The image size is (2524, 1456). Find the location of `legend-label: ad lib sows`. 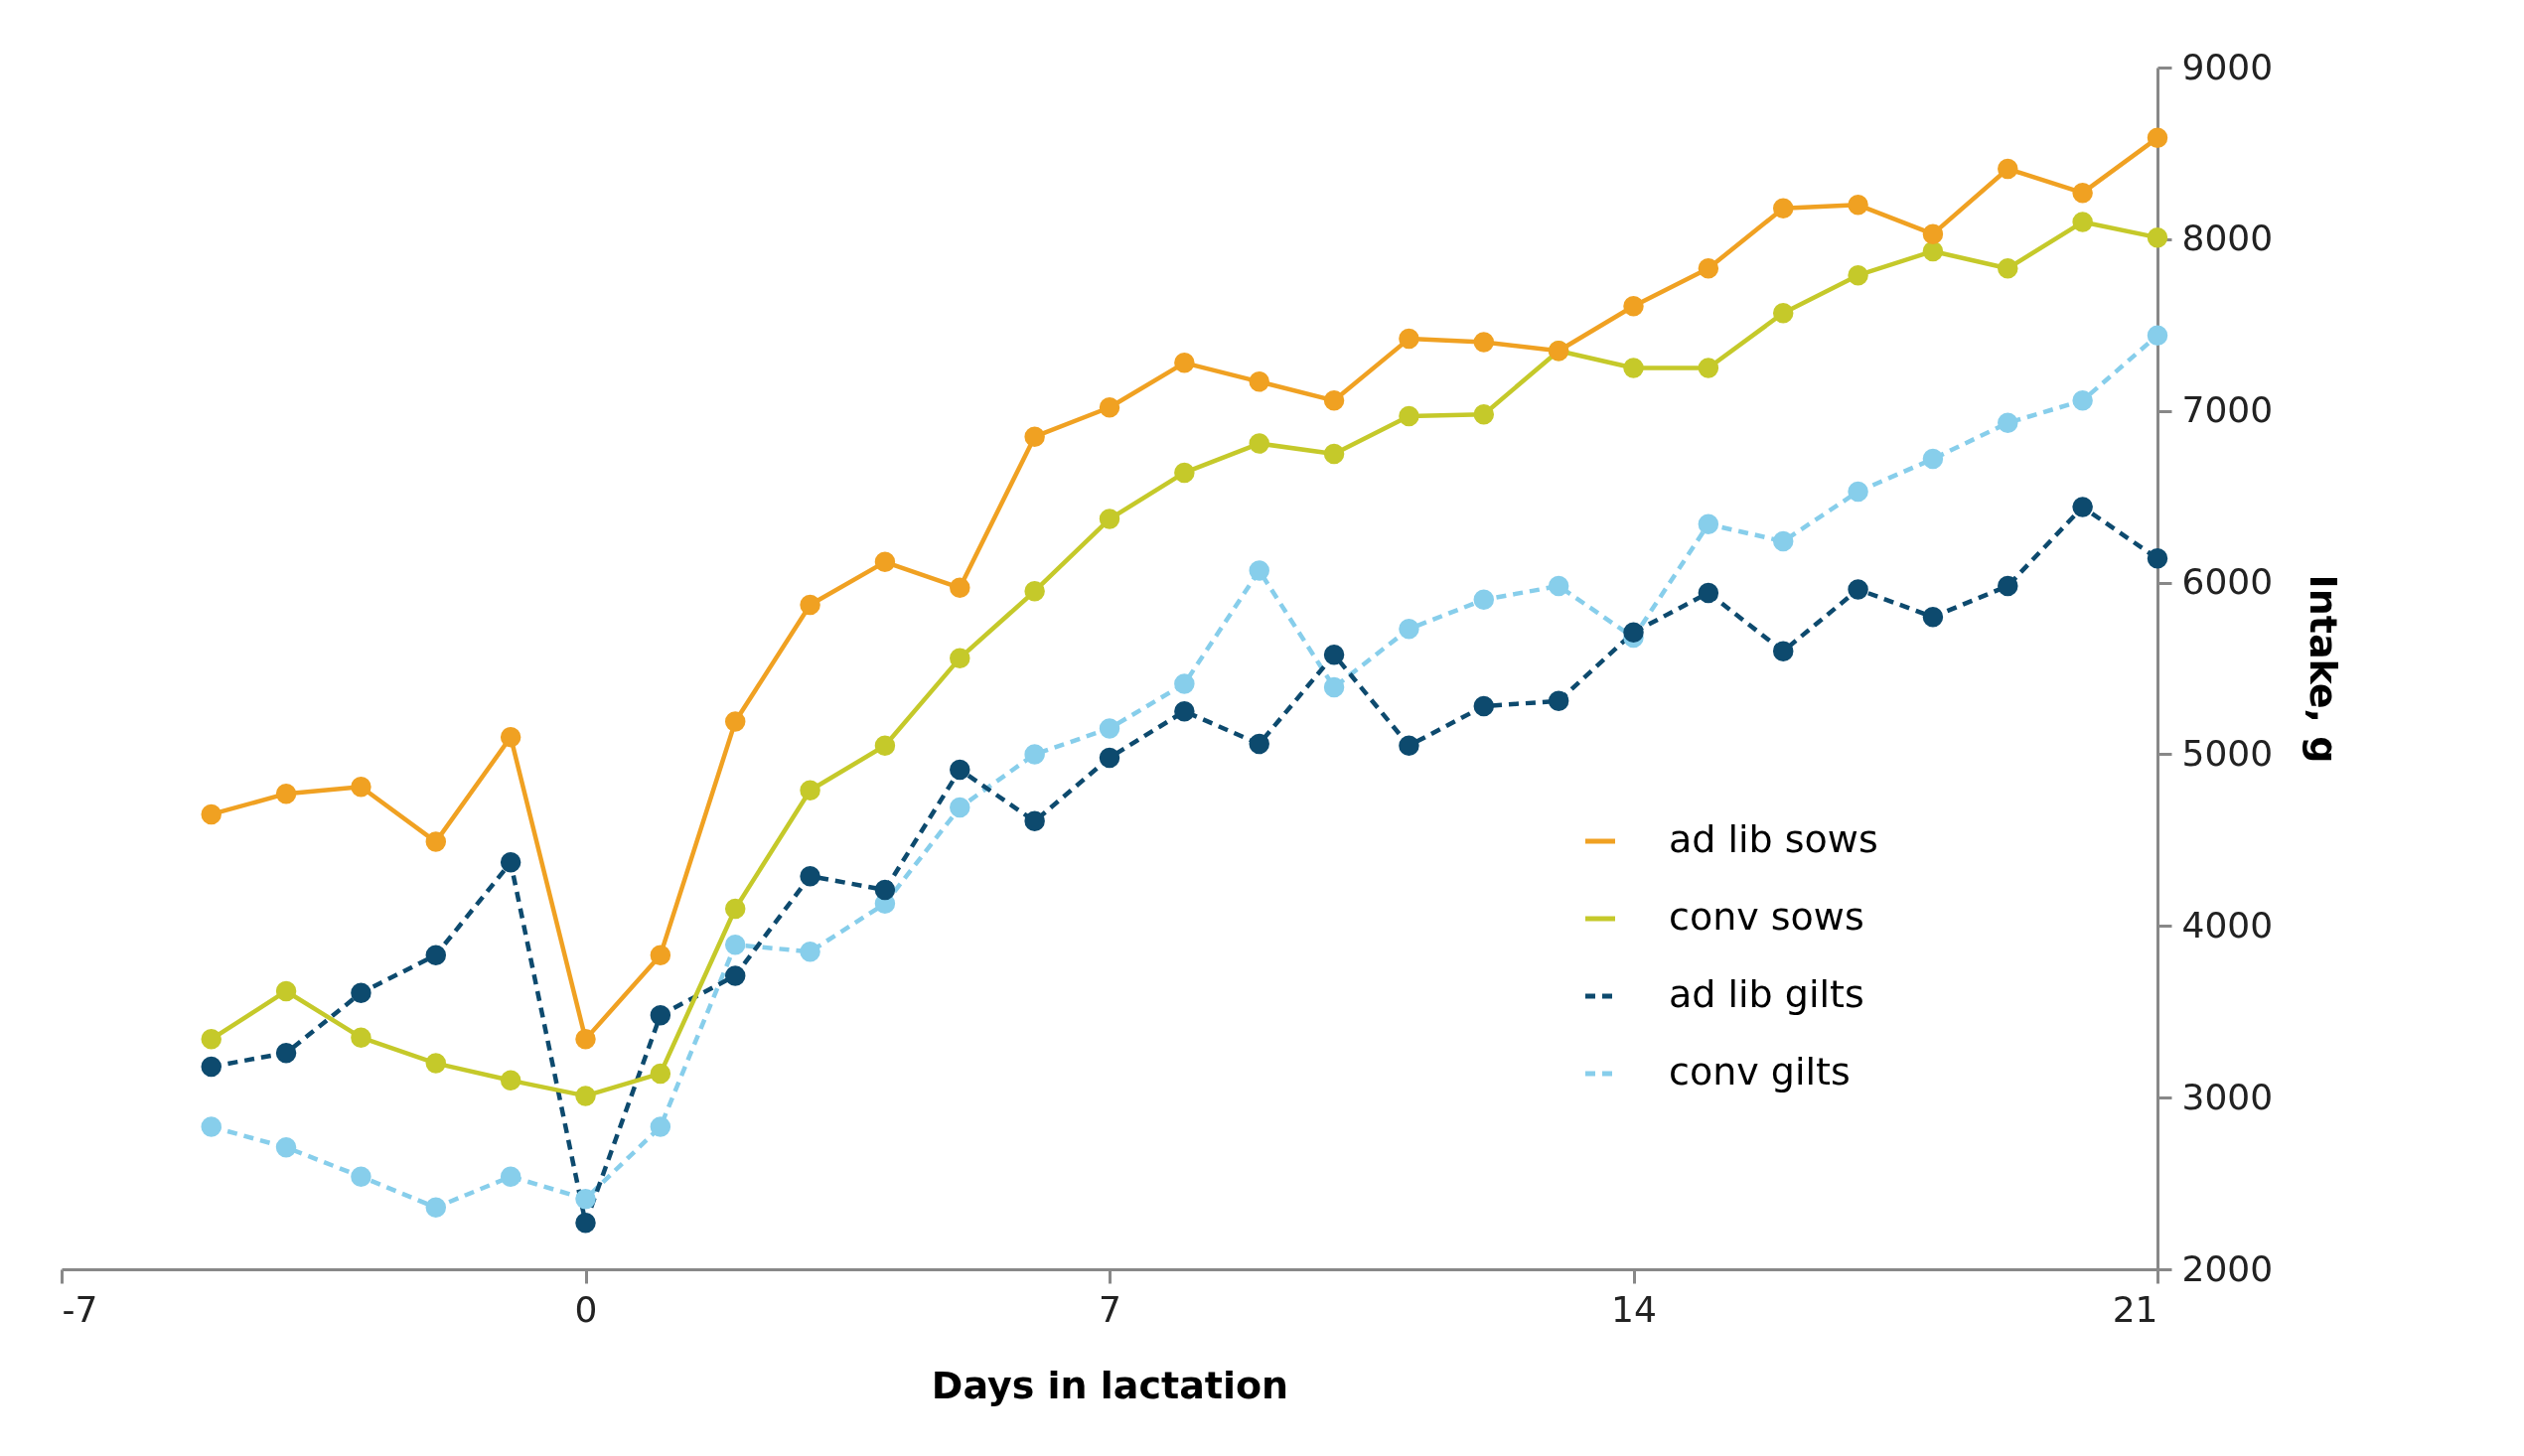

legend-label: ad lib sows is located at coordinates (1773, 839).